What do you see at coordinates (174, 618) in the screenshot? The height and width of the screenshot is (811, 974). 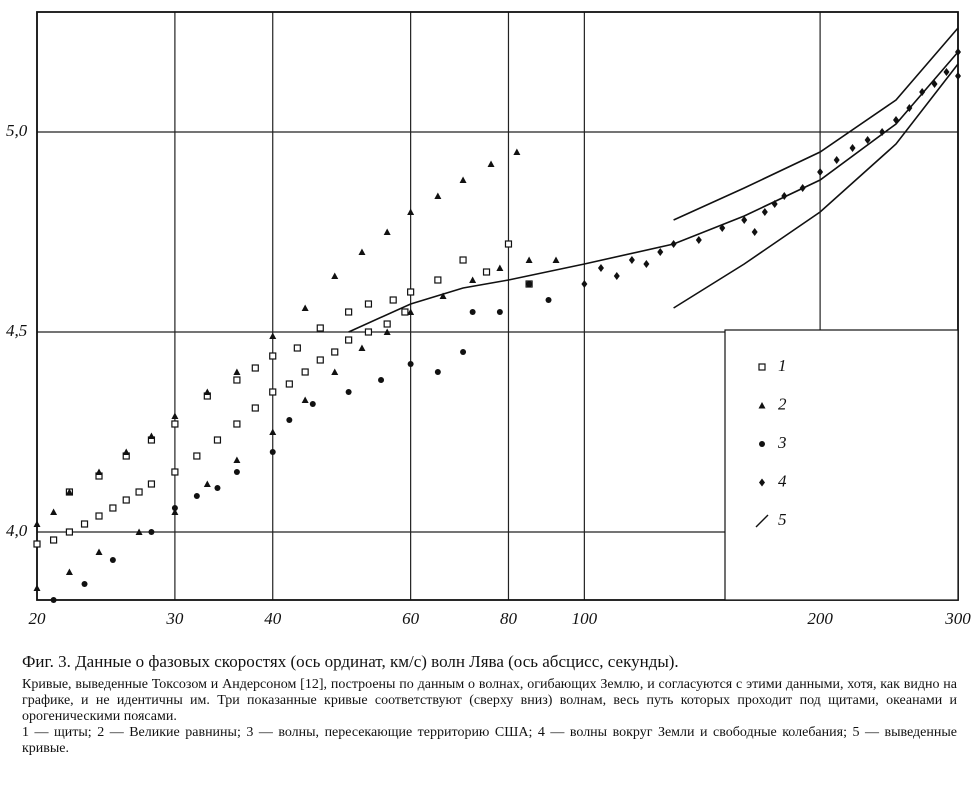 I see `x-tick-label: 30` at bounding box center [174, 618].